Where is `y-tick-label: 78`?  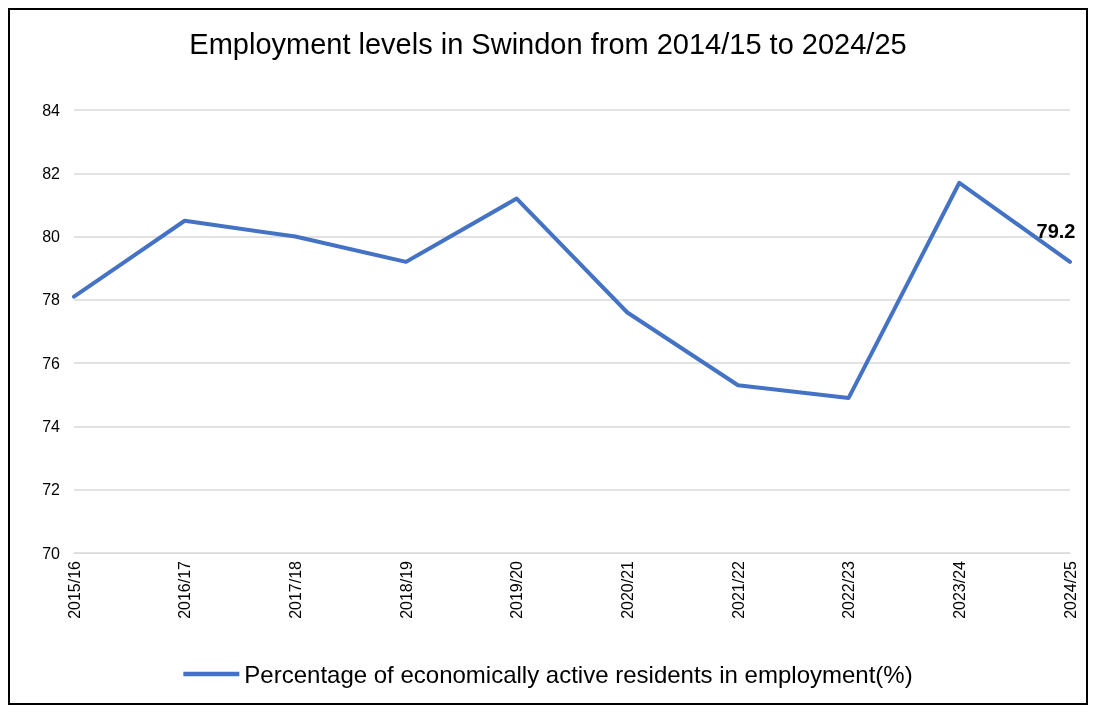 y-tick-label: 78 is located at coordinates (51, 300).